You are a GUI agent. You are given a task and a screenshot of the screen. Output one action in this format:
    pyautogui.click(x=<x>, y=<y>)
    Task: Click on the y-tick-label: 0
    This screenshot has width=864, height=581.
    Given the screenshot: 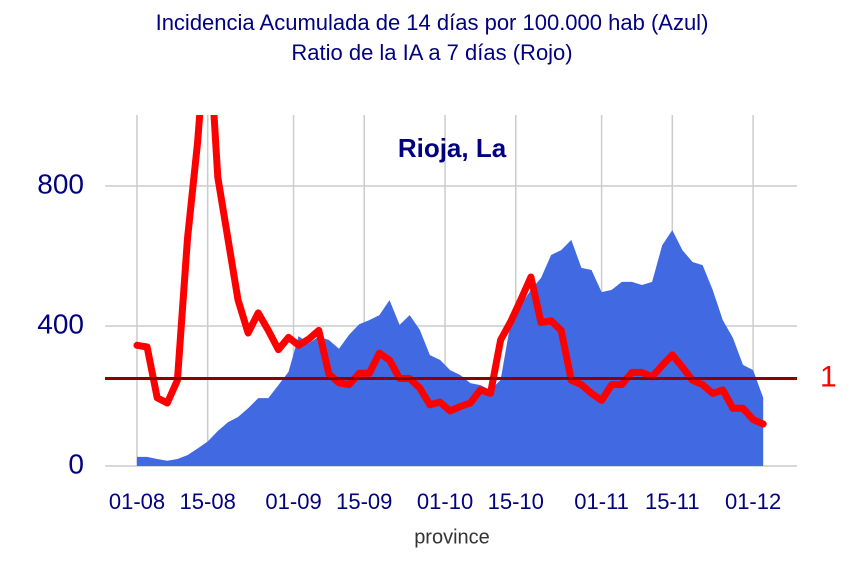 What is the action you would take?
    pyautogui.click(x=76, y=463)
    